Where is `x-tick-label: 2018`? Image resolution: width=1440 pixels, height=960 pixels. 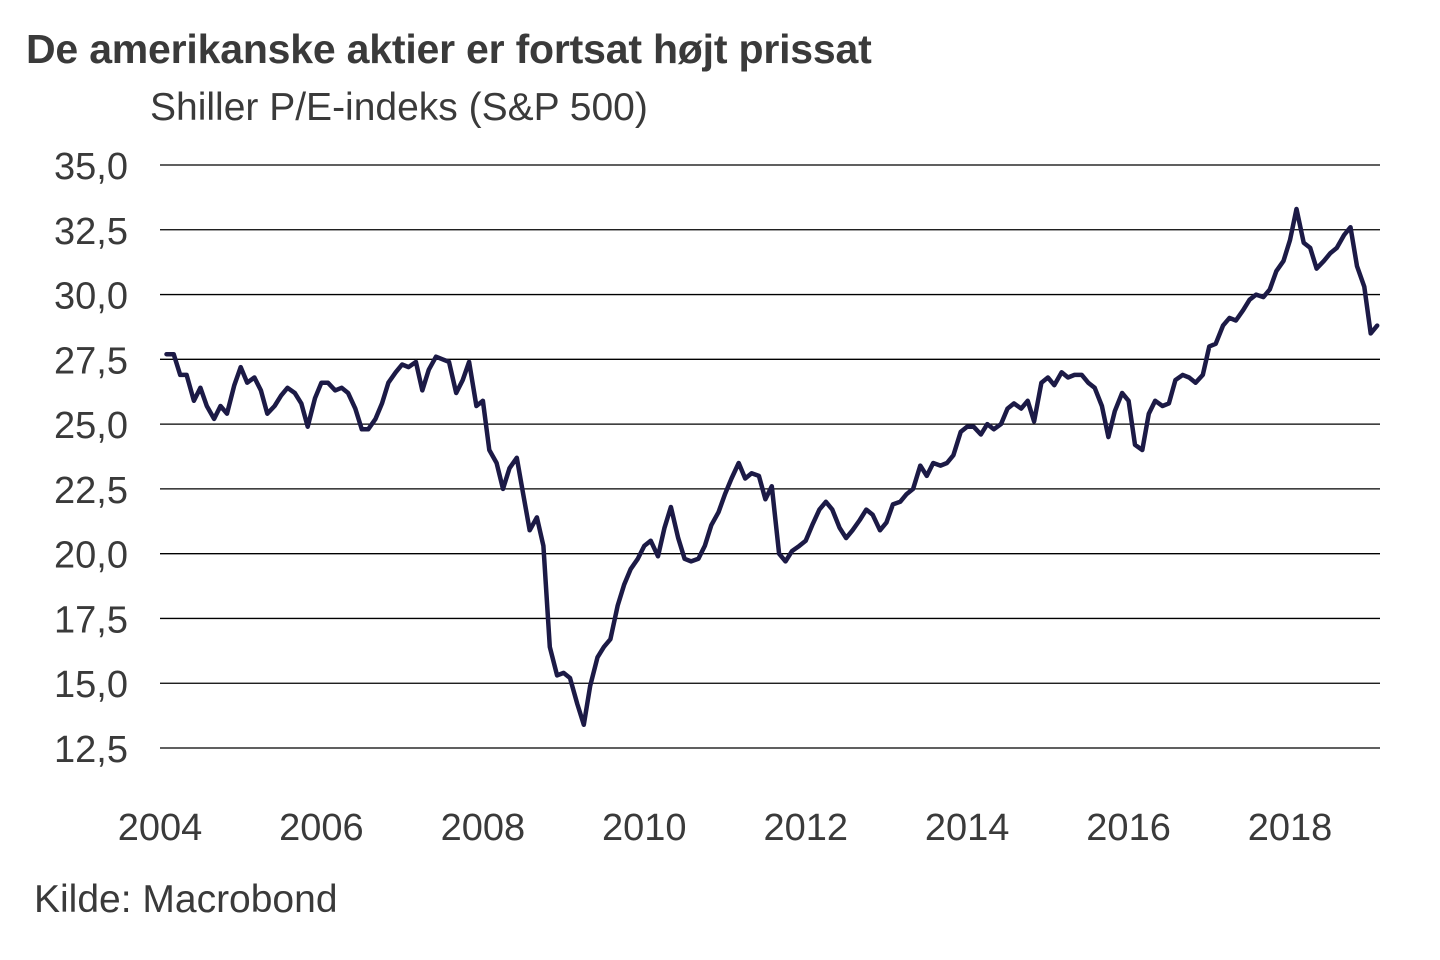 x-tick-label: 2018 is located at coordinates (1290, 828).